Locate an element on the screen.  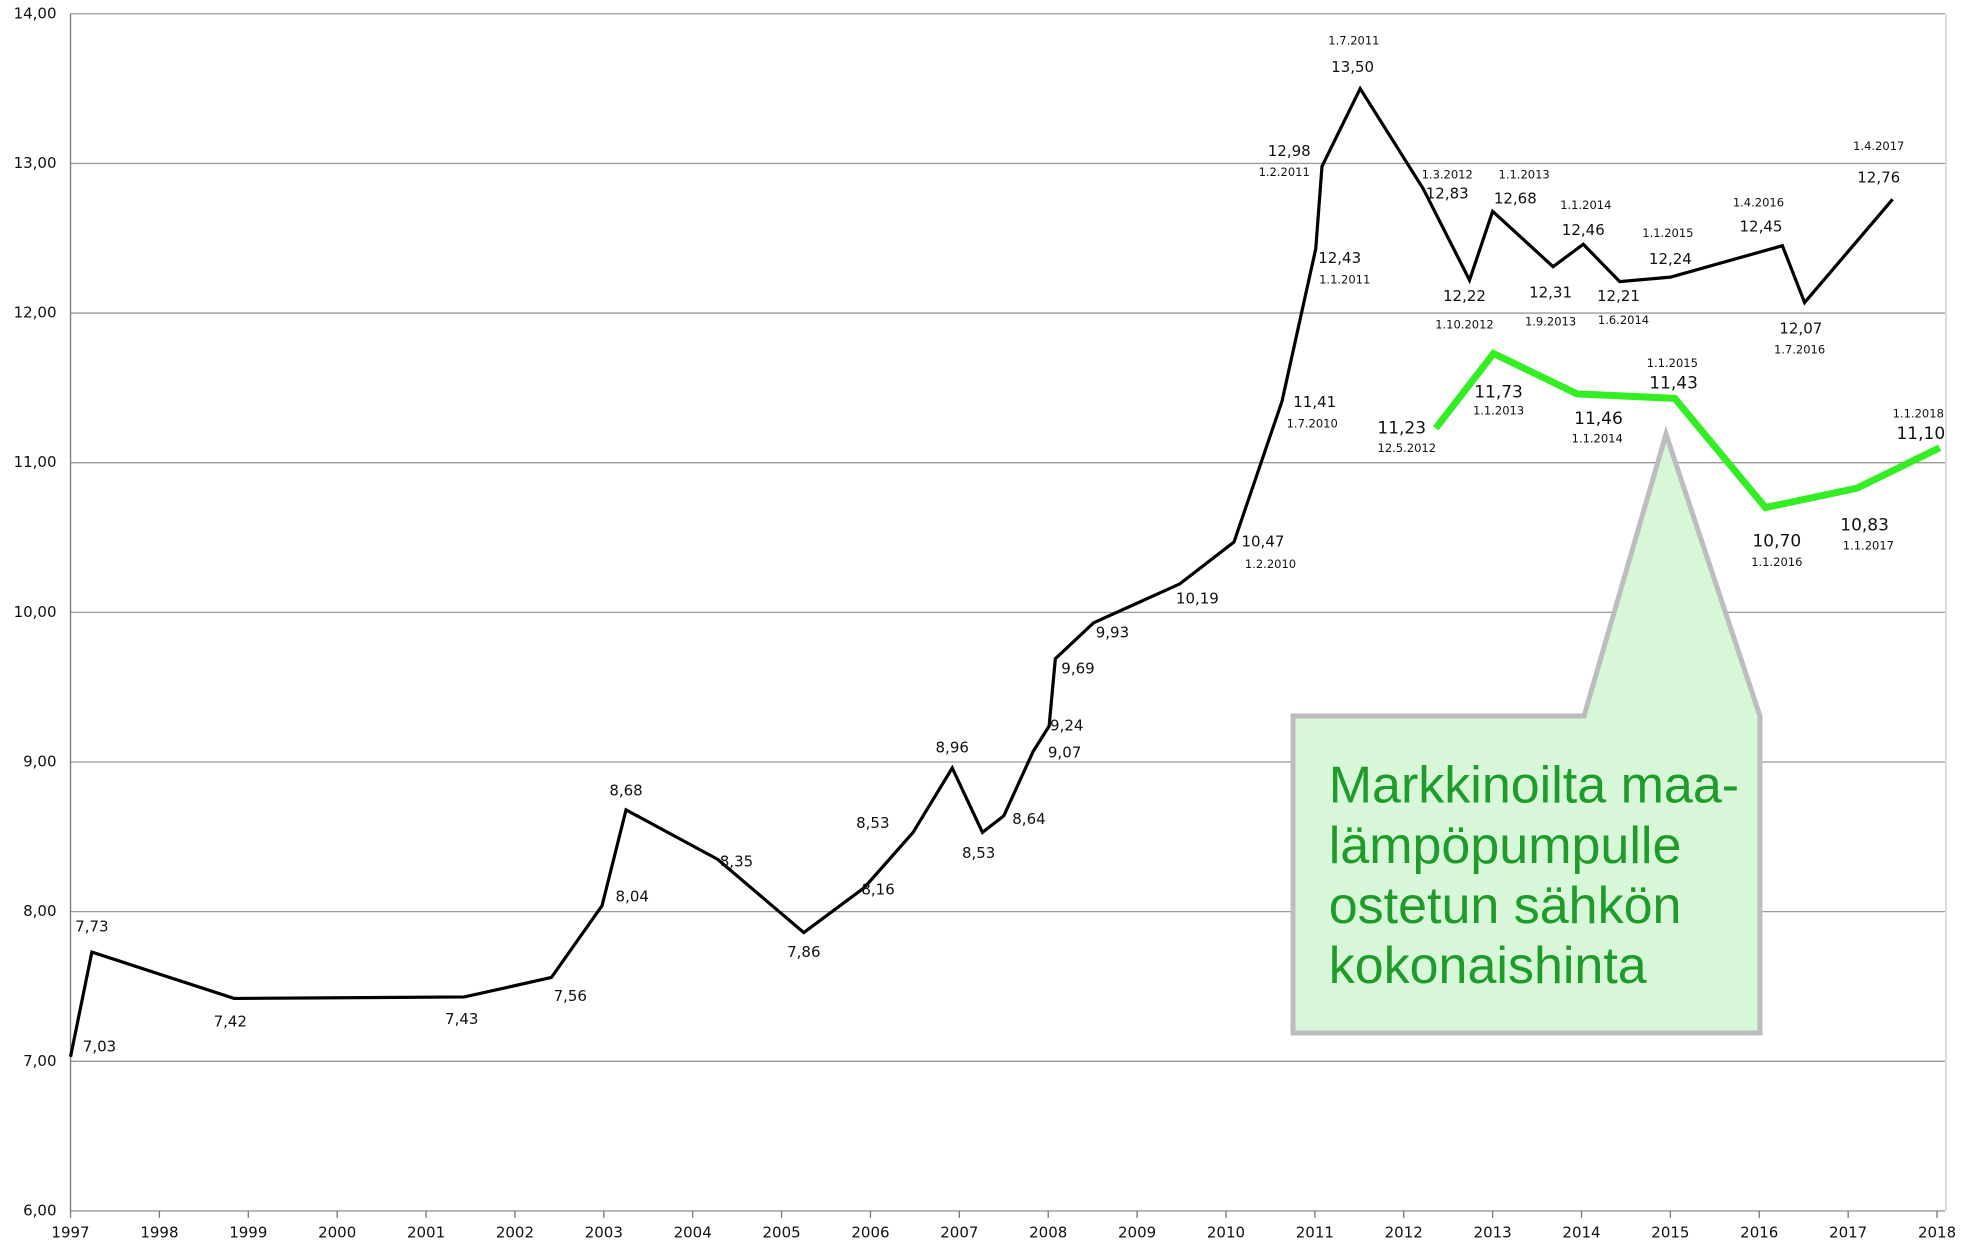
data-label: 12,43 is located at coordinates (1339, 258).